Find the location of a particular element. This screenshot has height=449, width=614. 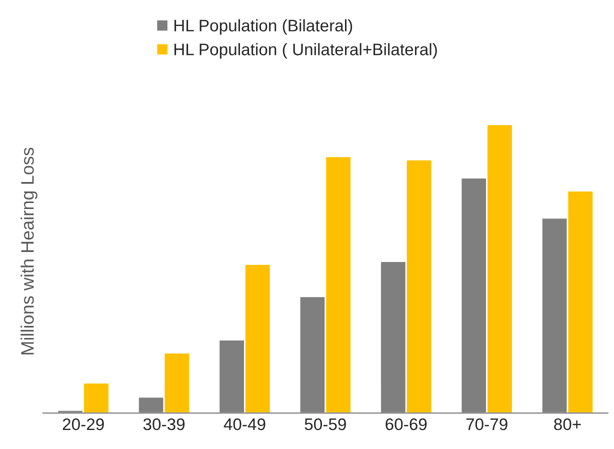

x-tick-label: 30-39 is located at coordinates (164, 424).